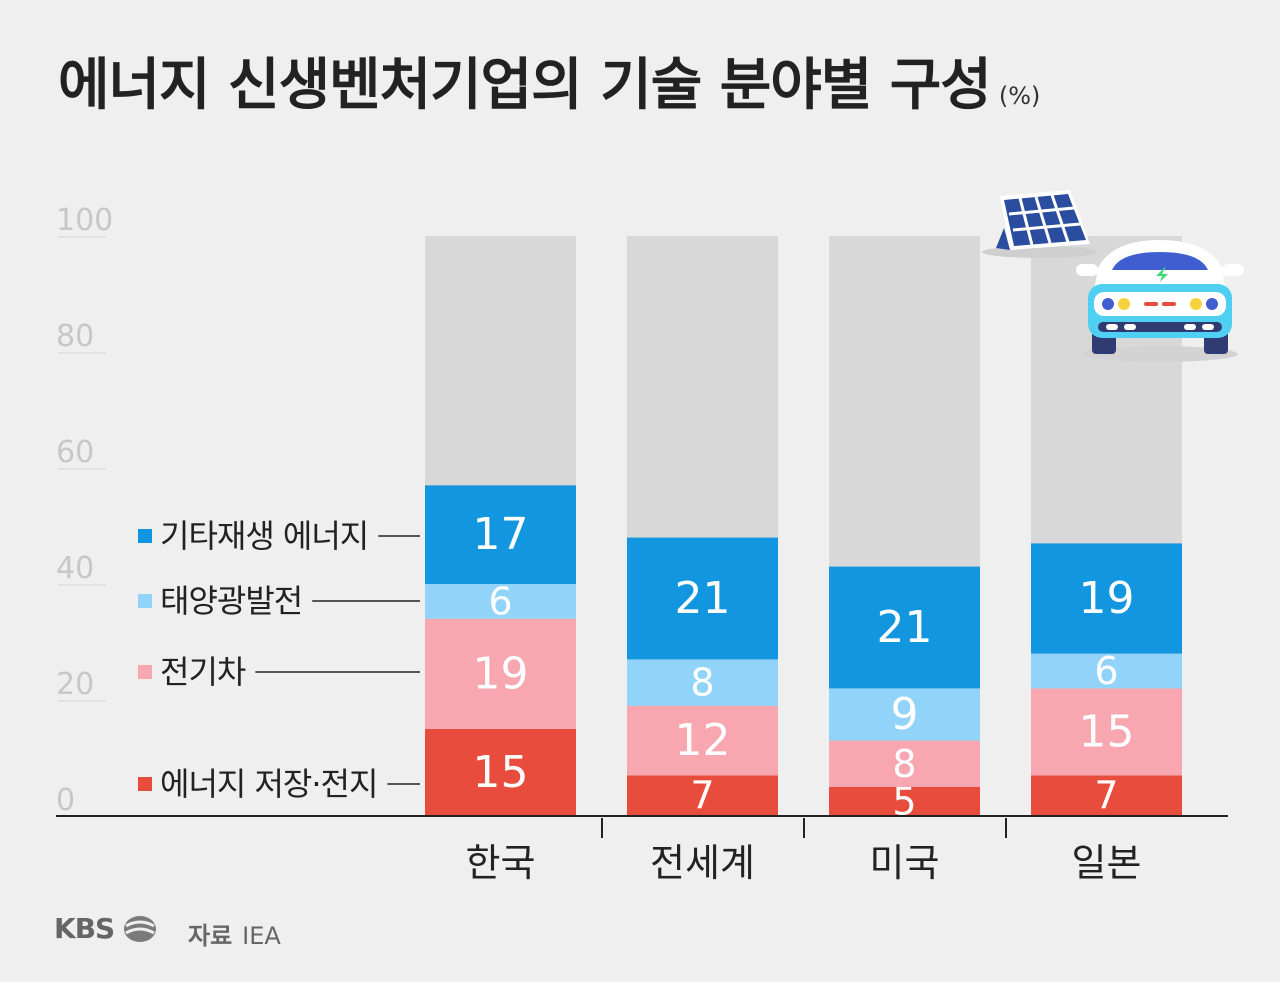  What do you see at coordinates (210, 936) in the screenshot?
I see `source-label: 자료` at bounding box center [210, 936].